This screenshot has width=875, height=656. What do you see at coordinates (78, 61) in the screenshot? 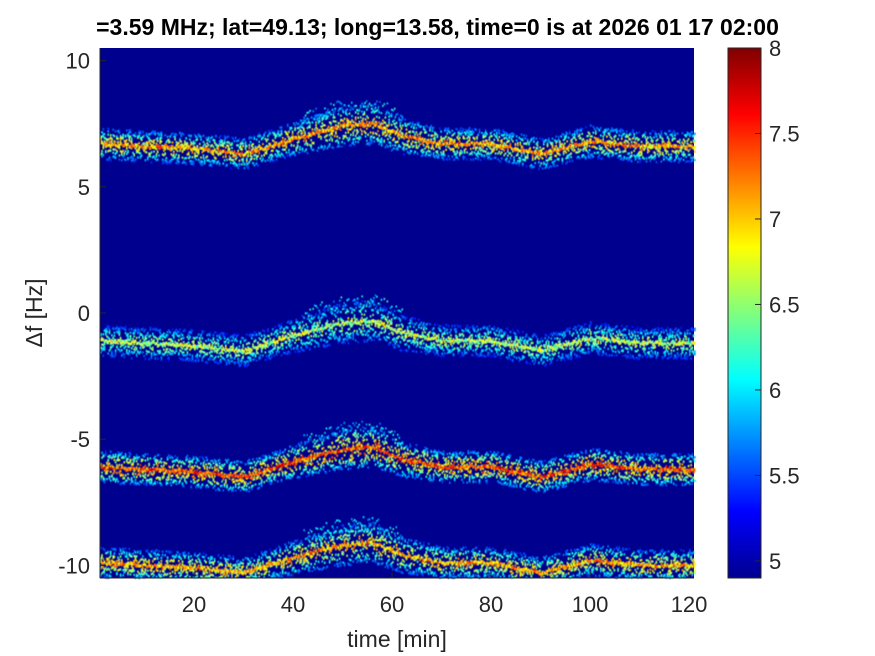
I see `y-tick-label: 10` at bounding box center [78, 61].